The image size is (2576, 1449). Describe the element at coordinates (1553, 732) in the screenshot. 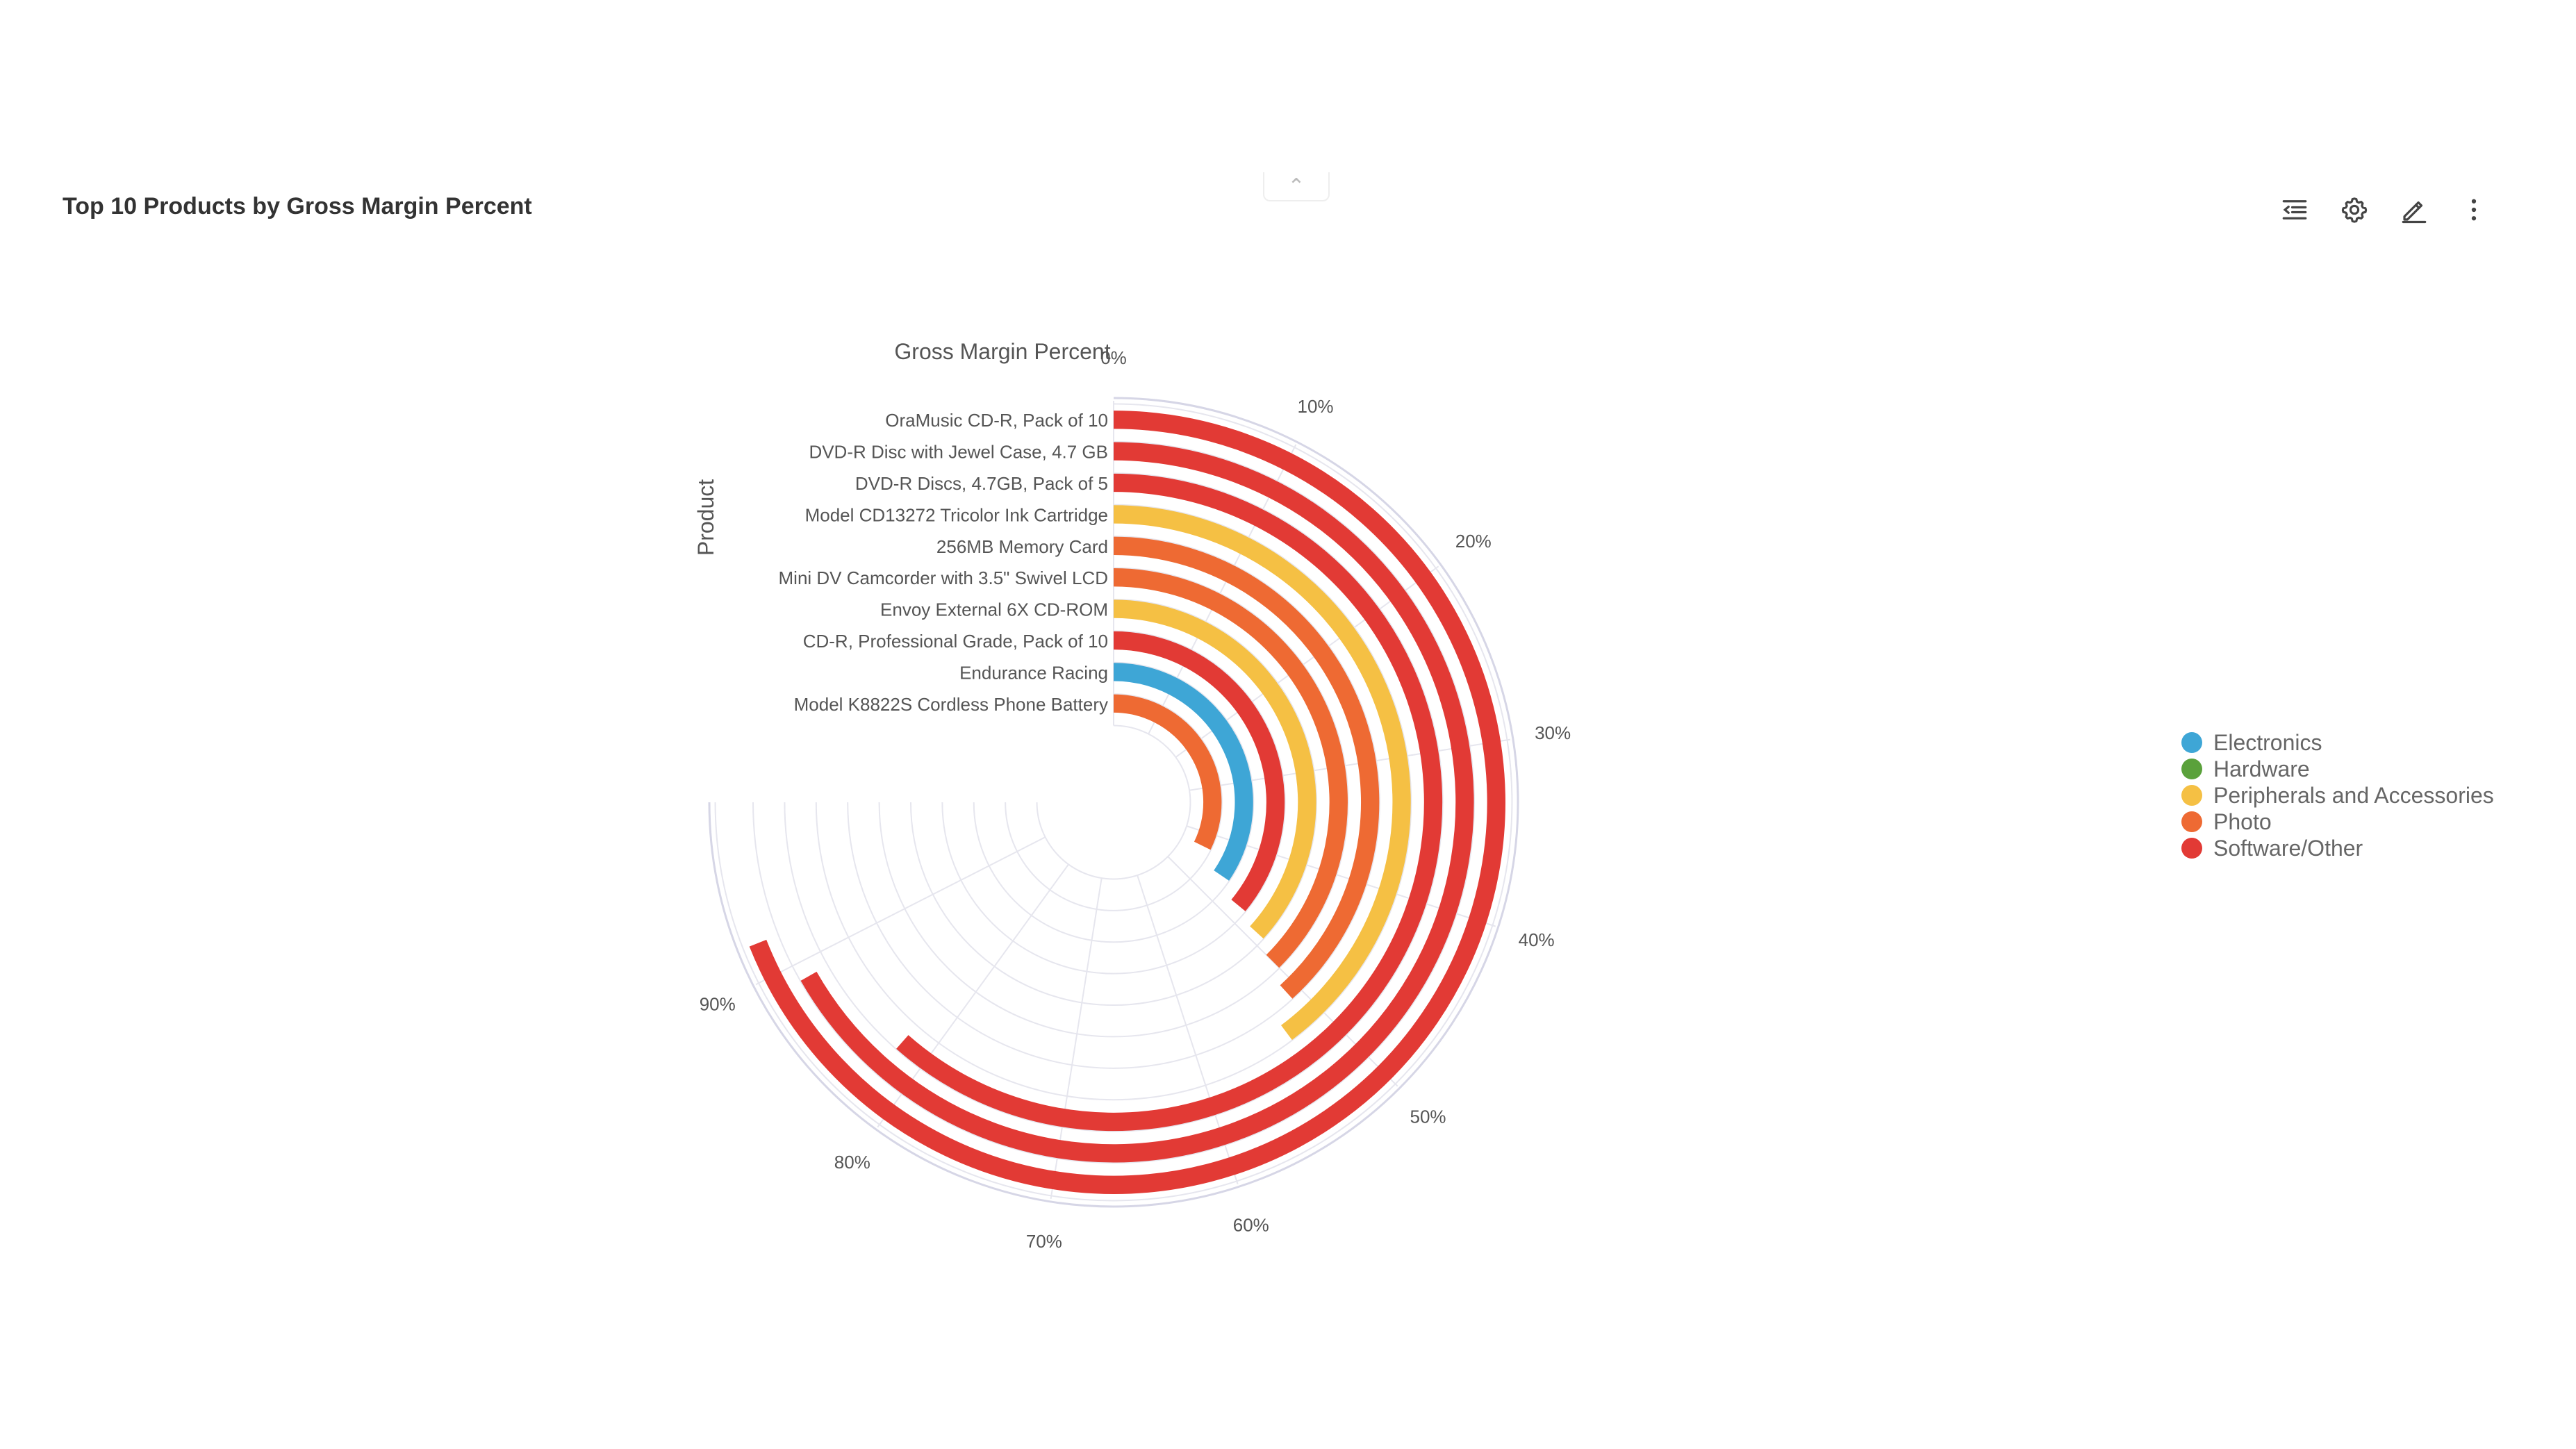

I see `tick-label: 30%` at that location.